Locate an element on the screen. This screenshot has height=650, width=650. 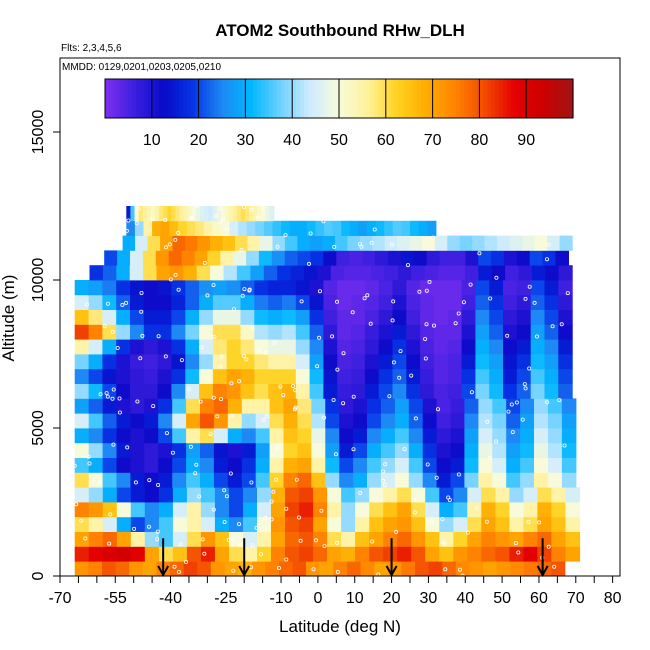
y-tick-label: 10000 is located at coordinates (38, 280).